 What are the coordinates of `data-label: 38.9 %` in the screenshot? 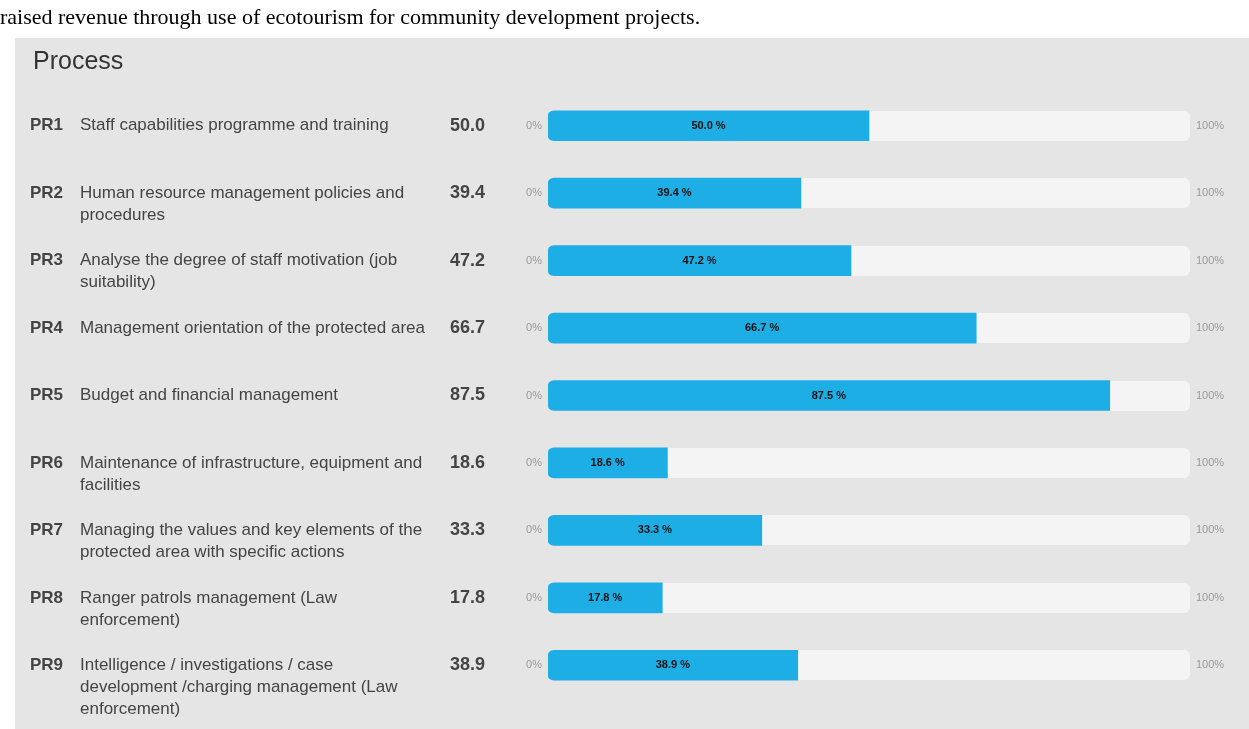 It's located at (673, 664).